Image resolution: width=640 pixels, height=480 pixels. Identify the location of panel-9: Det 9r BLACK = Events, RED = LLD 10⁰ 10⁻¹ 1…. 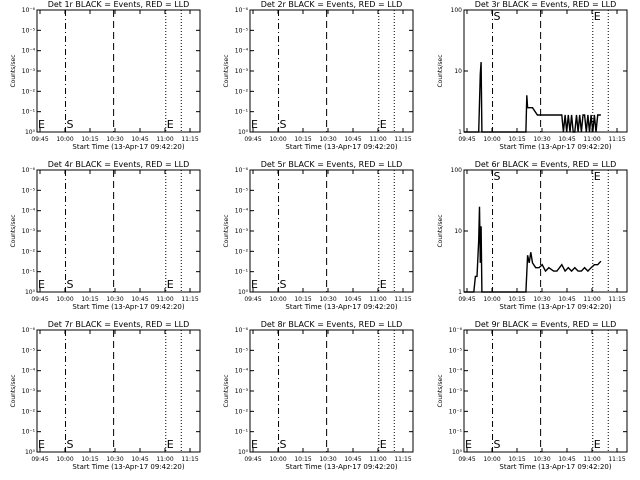
(532, 395).